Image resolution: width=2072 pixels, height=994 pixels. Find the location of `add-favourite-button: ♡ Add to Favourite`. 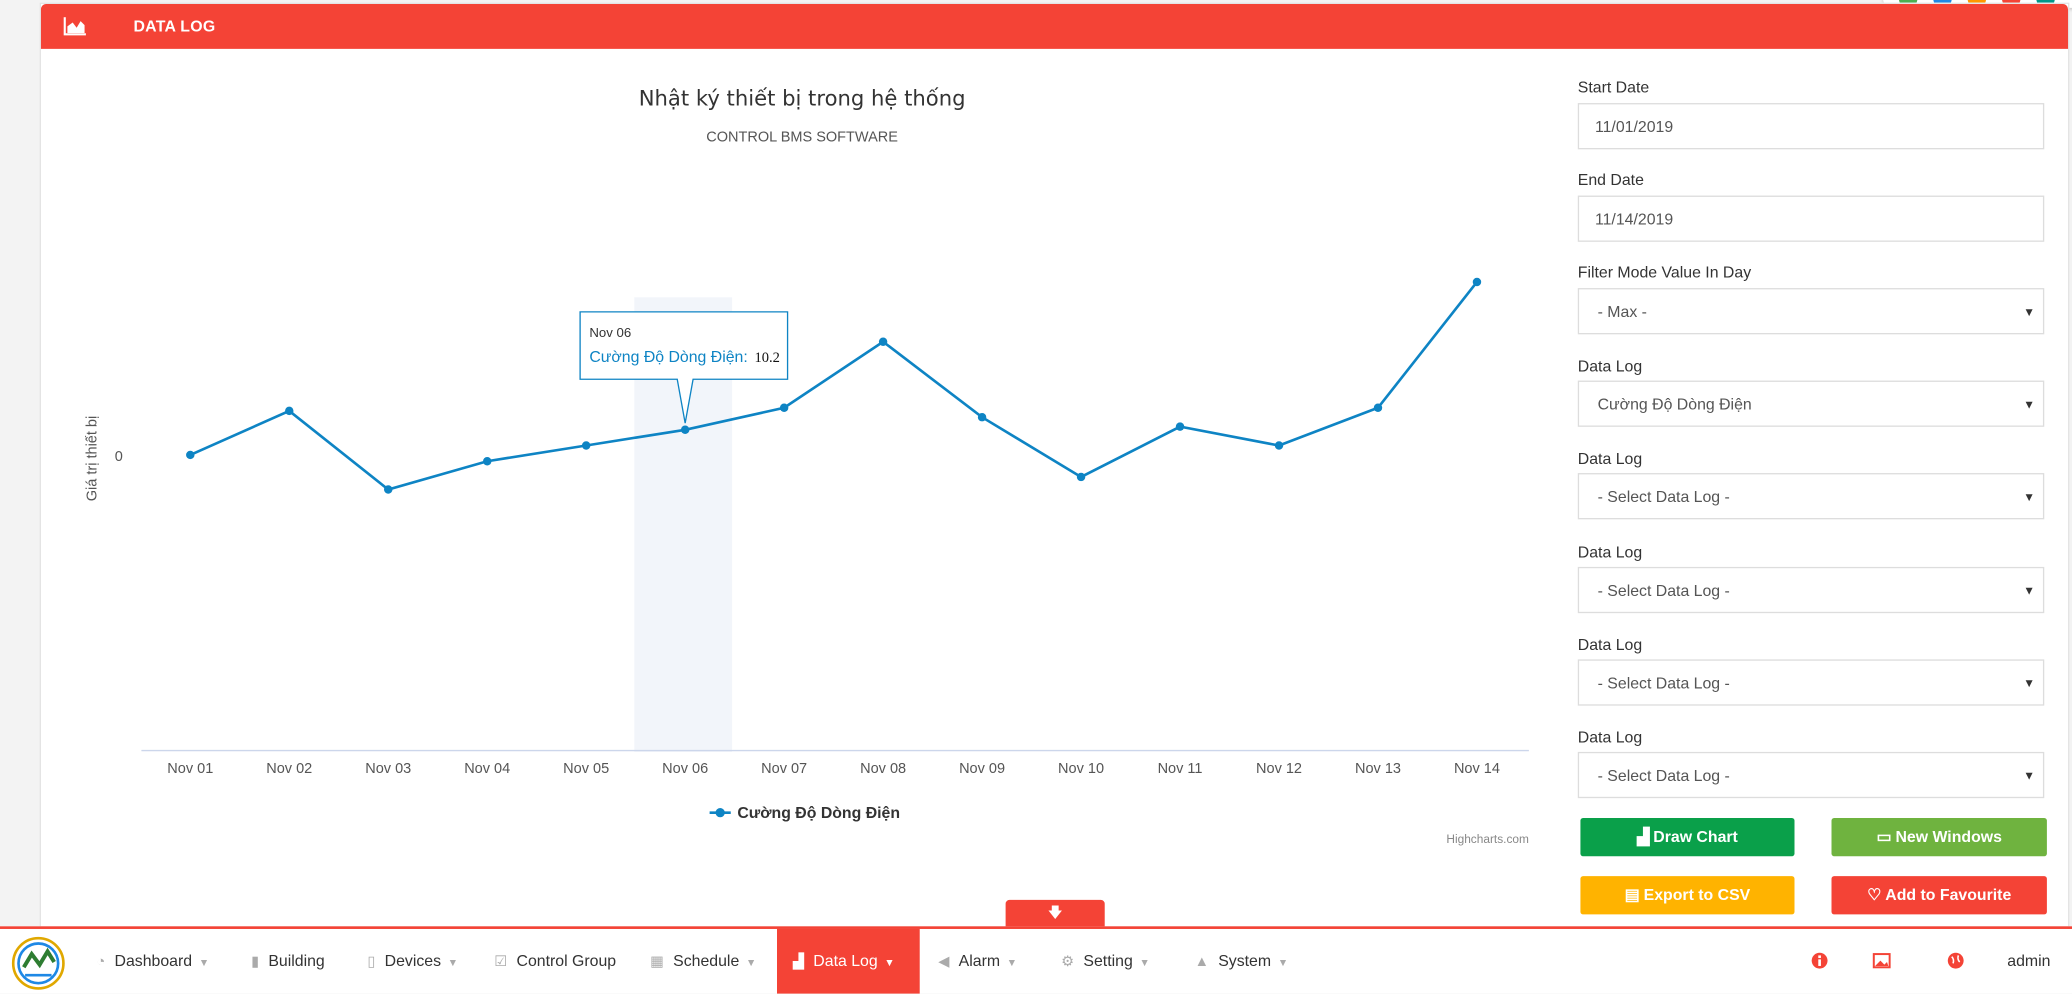

add-favourite-button: ♡ Add to Favourite is located at coordinates (1939, 895).